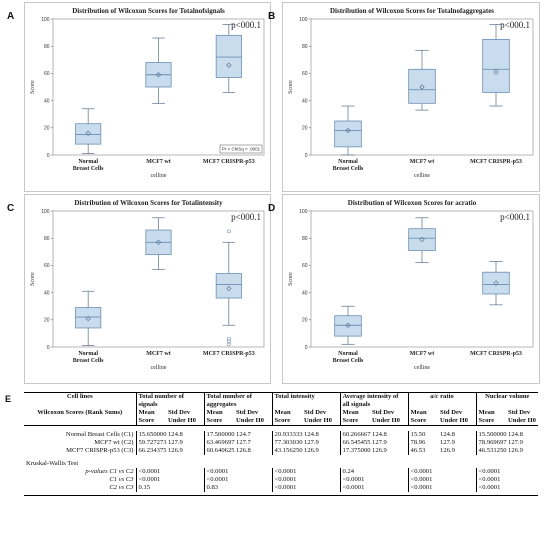  Describe the element at coordinates (114, 442) in the screenshot. I see `row-label: MCF7 wt (C2)` at that location.